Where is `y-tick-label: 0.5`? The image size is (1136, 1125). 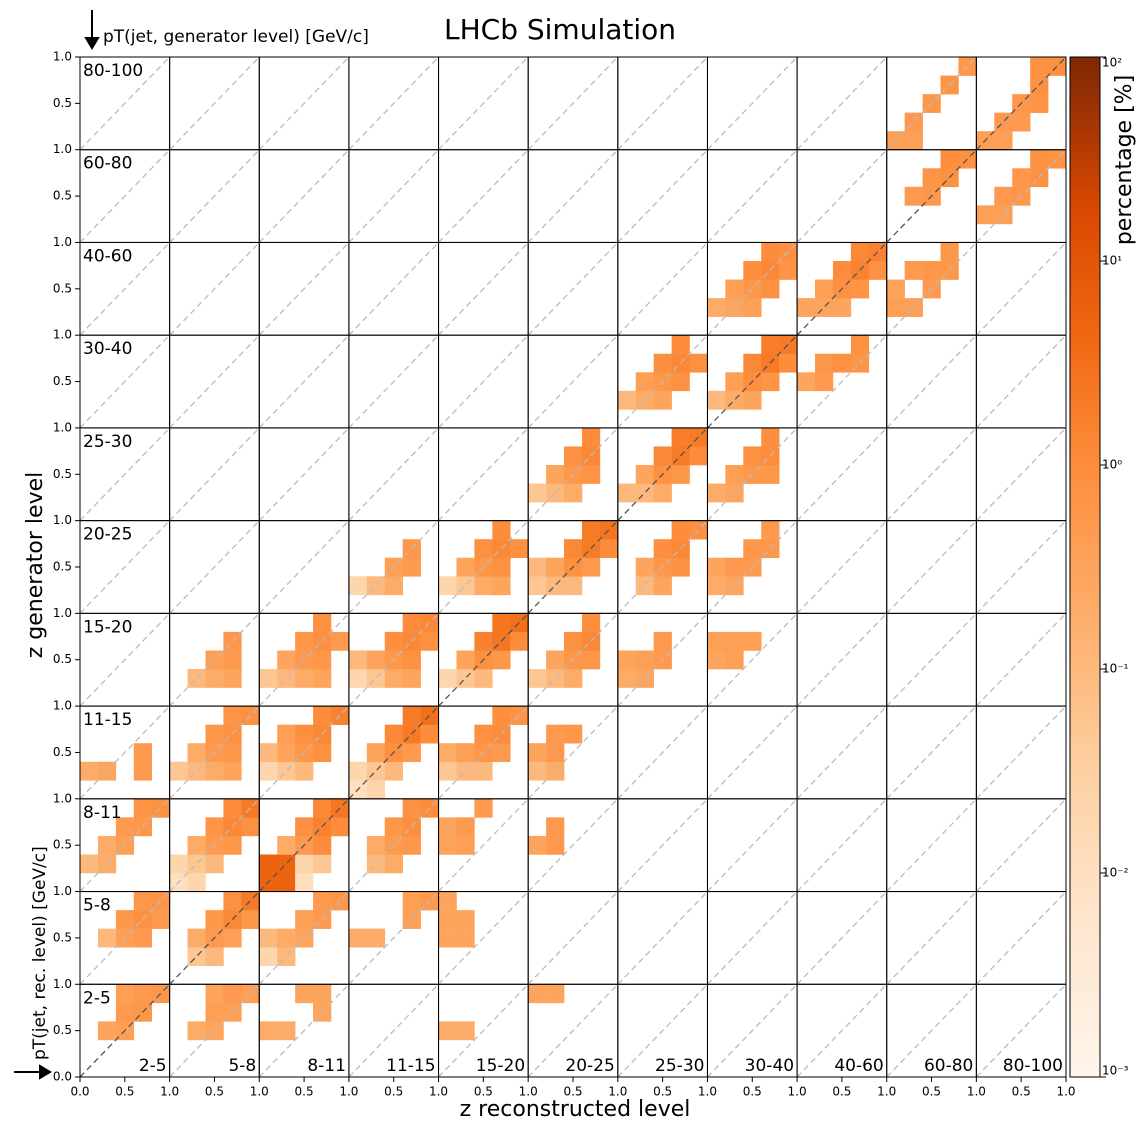 y-tick-label: 0.5 is located at coordinates (62, 845).